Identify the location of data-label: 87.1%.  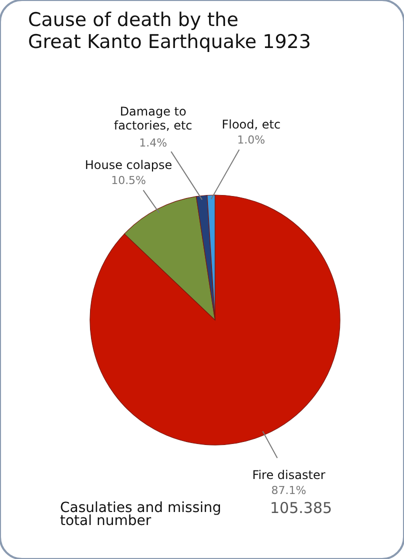
(288, 490).